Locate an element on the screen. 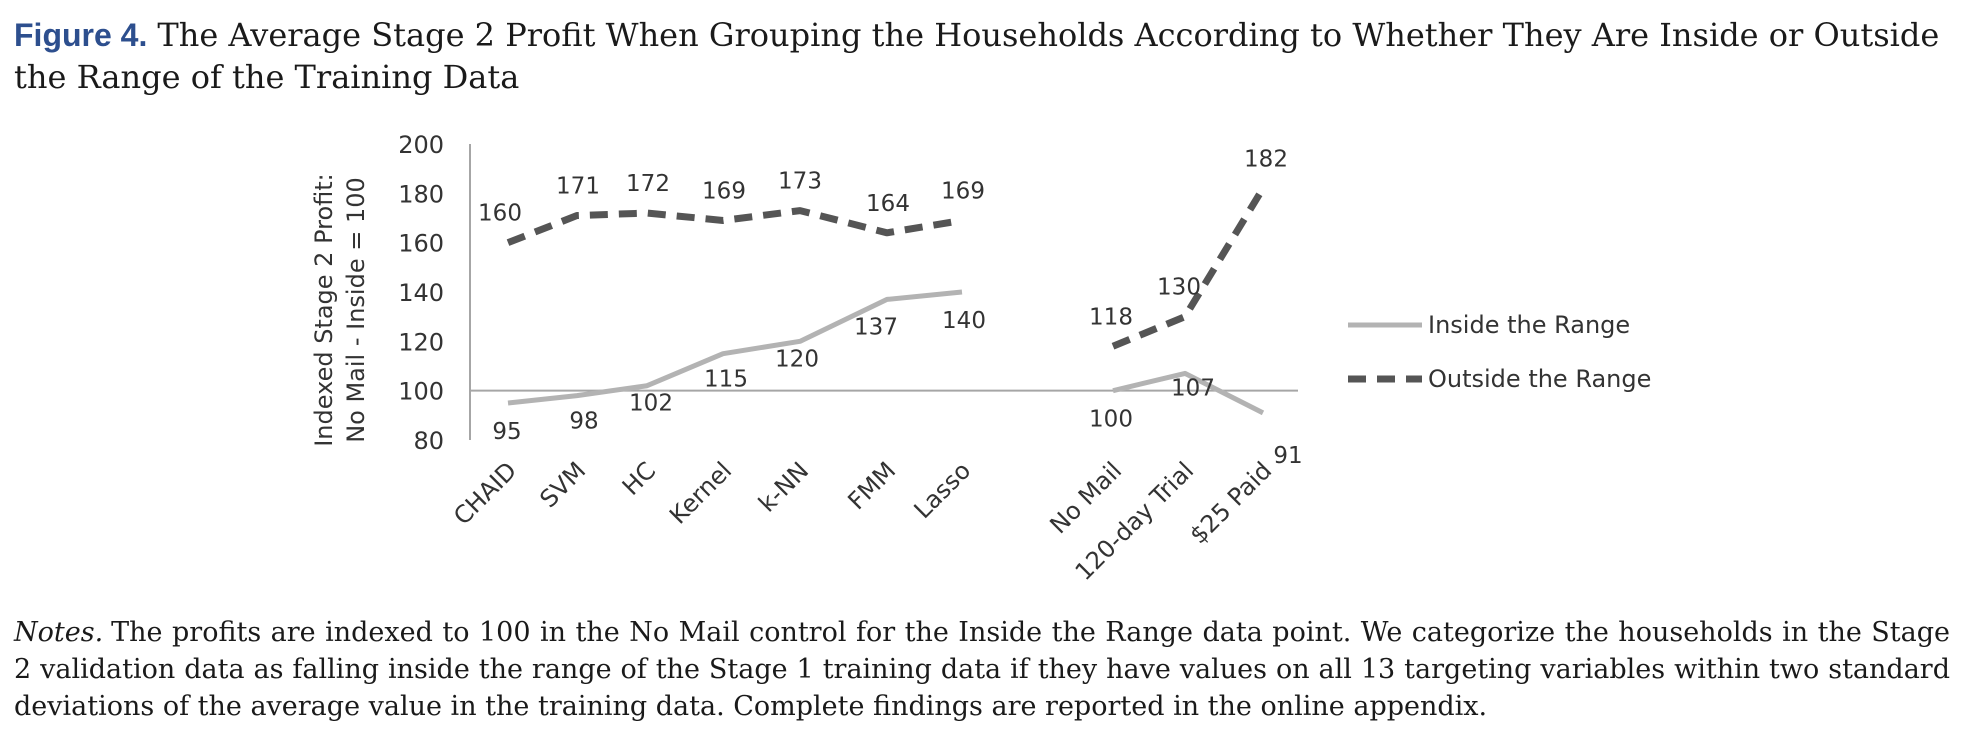 This screenshot has height=742, width=1966. y-tick-label: 140 is located at coordinates (421, 293).